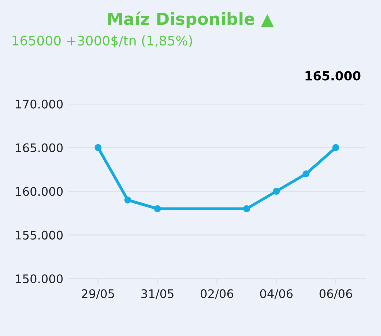 This screenshot has height=336, width=381. Describe the element at coordinates (158, 295) in the screenshot. I see `x-tick-label: 31/05` at that location.